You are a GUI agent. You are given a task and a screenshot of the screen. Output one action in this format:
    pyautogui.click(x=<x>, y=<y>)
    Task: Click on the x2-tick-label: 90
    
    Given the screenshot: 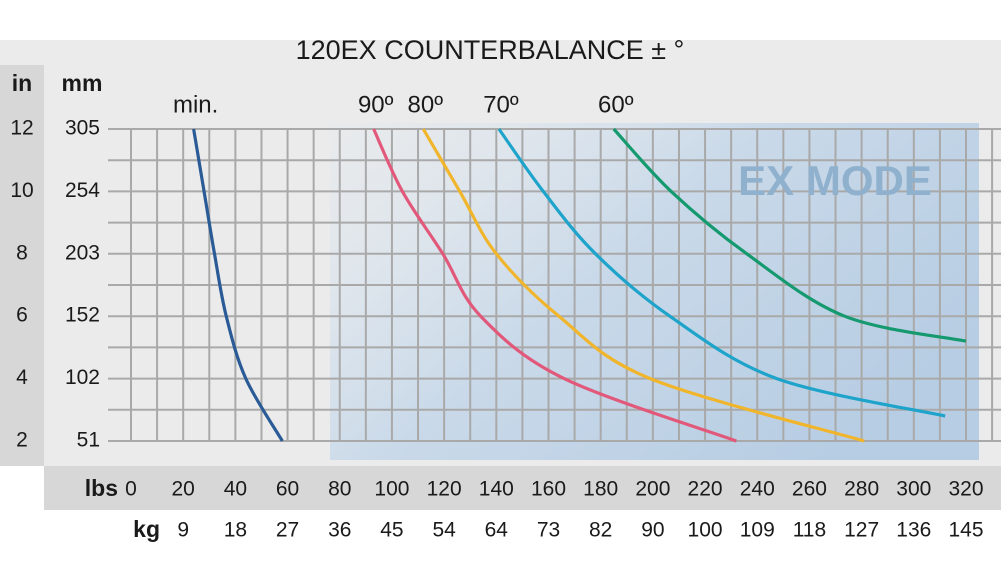 What is the action you would take?
    pyautogui.click(x=652, y=530)
    